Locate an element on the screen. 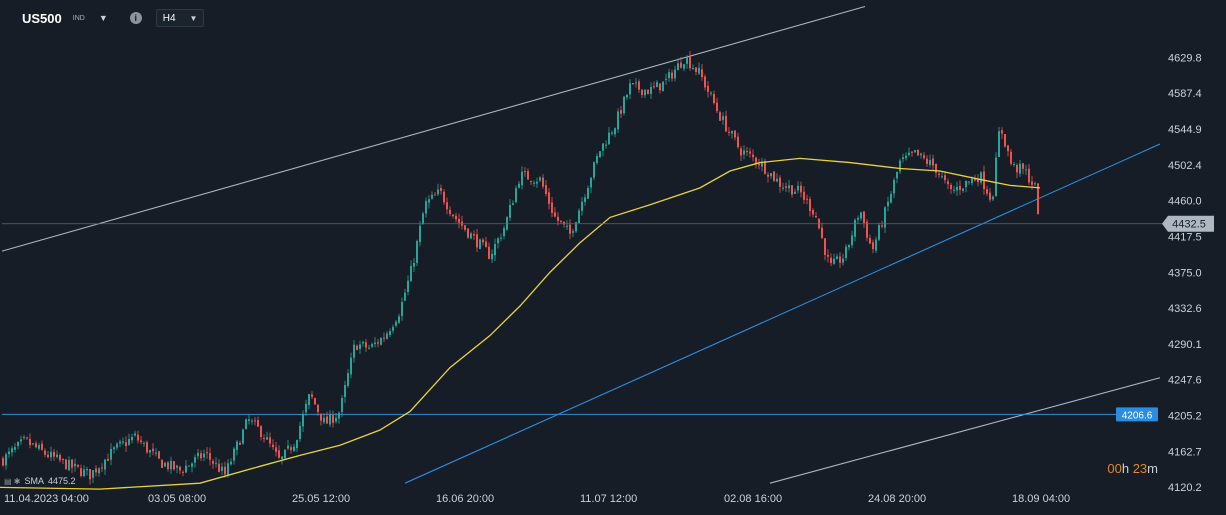 Image resolution: width=1226 pixels, height=515 pixels. indicator-icon: ▤ ✱ is located at coordinates (12, 481).